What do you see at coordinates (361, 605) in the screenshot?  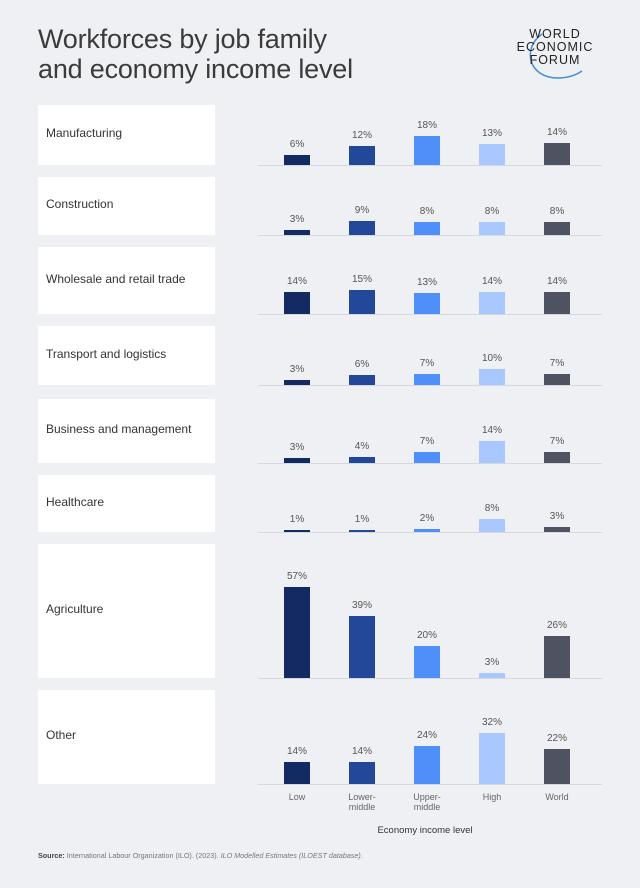 I see `value-label: 39%` at bounding box center [361, 605].